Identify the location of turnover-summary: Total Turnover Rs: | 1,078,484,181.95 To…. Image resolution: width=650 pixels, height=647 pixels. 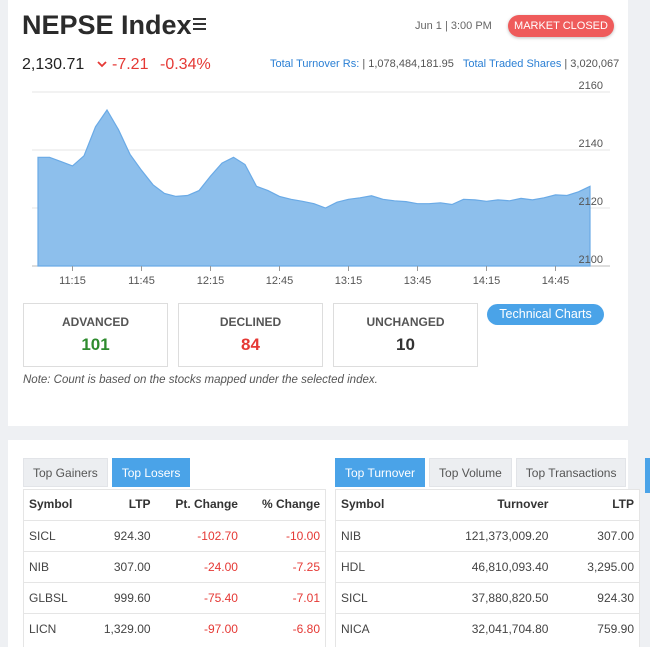
(444, 64).